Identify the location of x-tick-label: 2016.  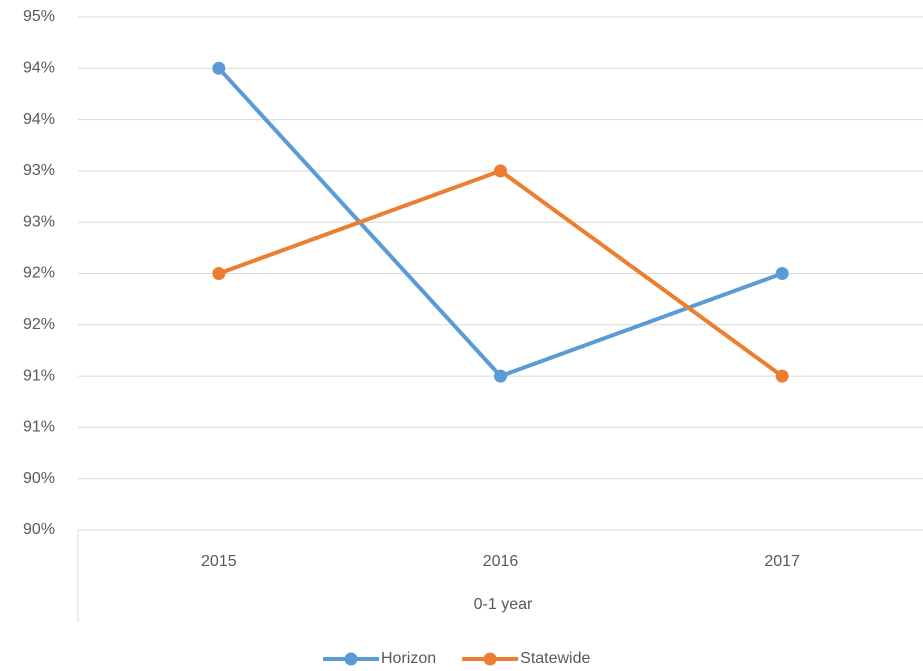
(501, 561).